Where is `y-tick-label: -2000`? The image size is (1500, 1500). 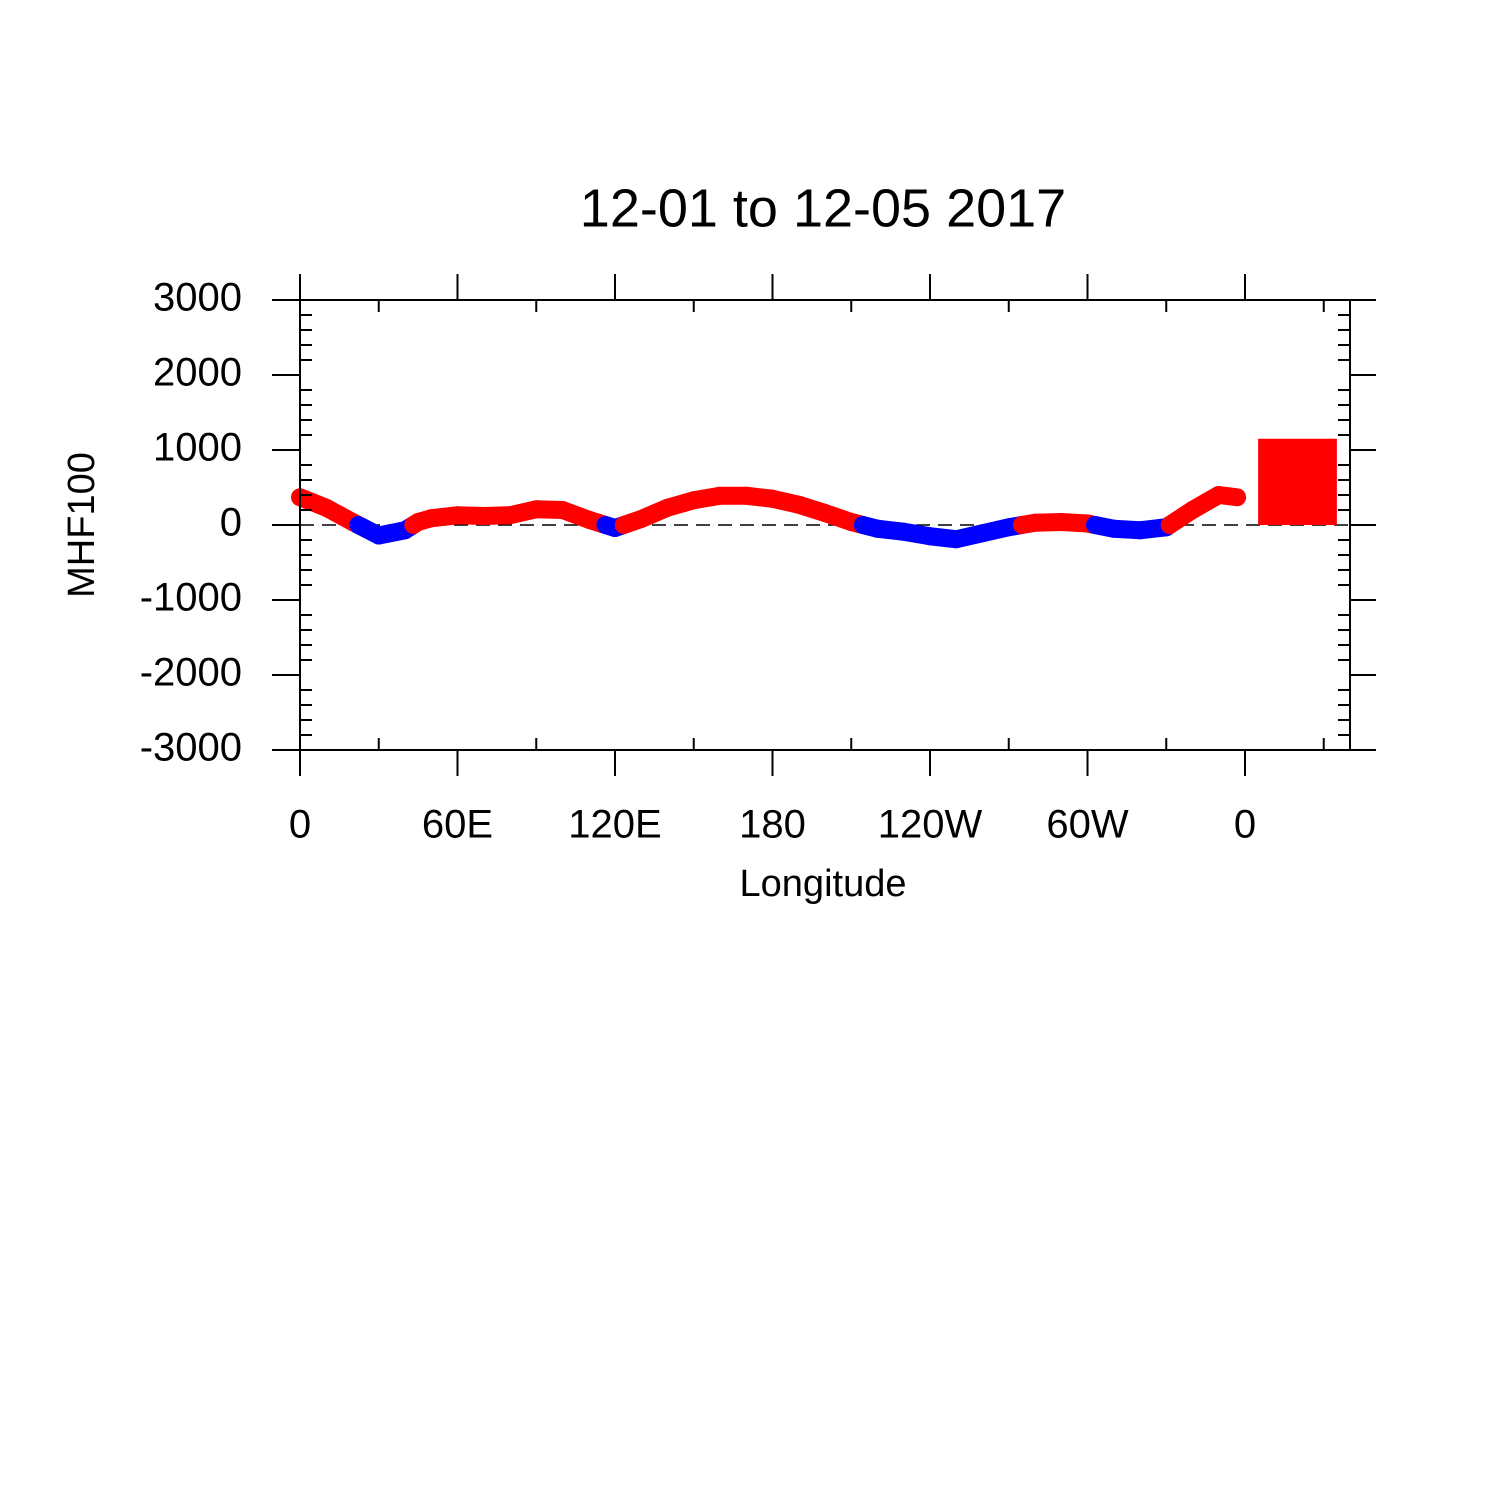 y-tick-label: -2000 is located at coordinates (191, 673).